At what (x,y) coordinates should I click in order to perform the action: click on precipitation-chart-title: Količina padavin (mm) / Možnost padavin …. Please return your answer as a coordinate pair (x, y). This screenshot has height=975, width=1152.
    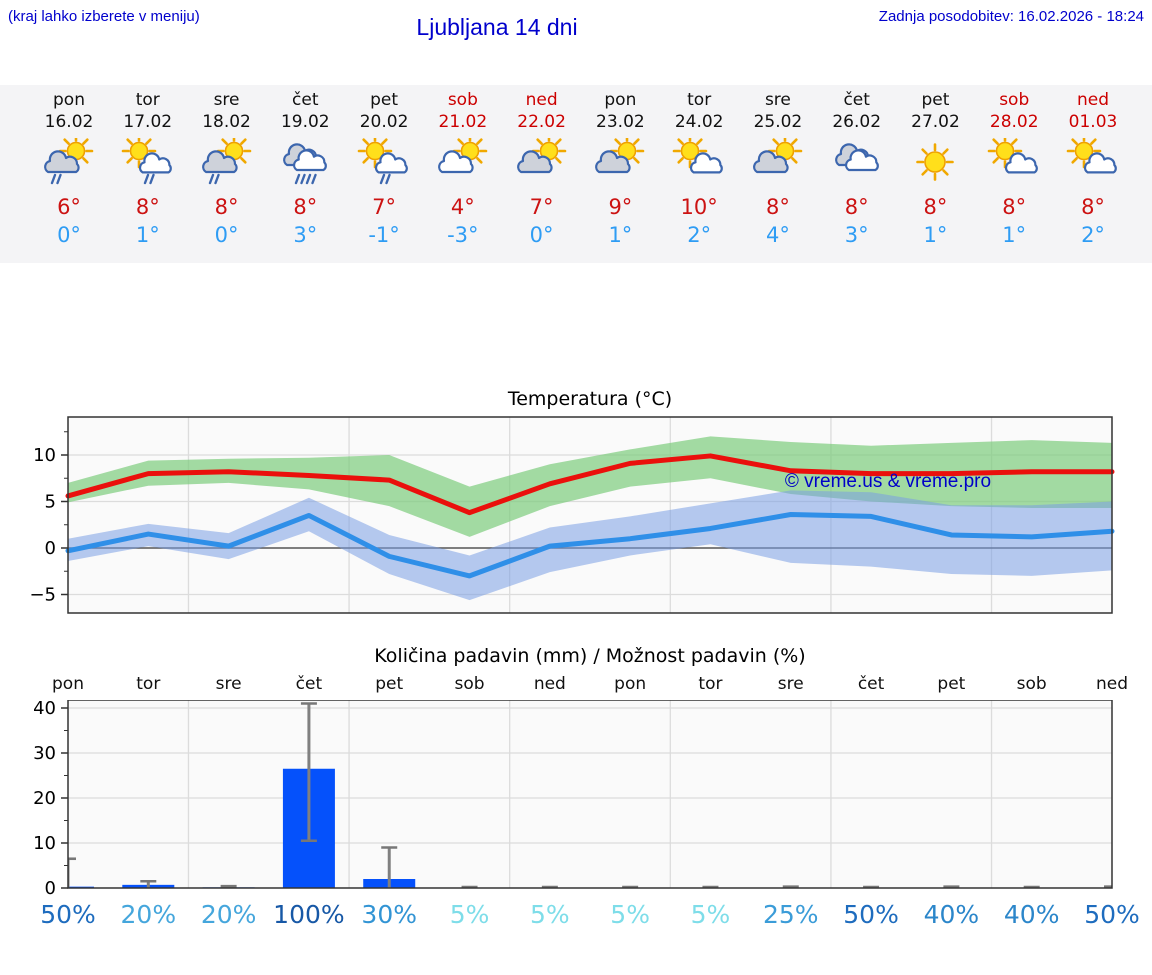
    Looking at the image, I should click on (590, 656).